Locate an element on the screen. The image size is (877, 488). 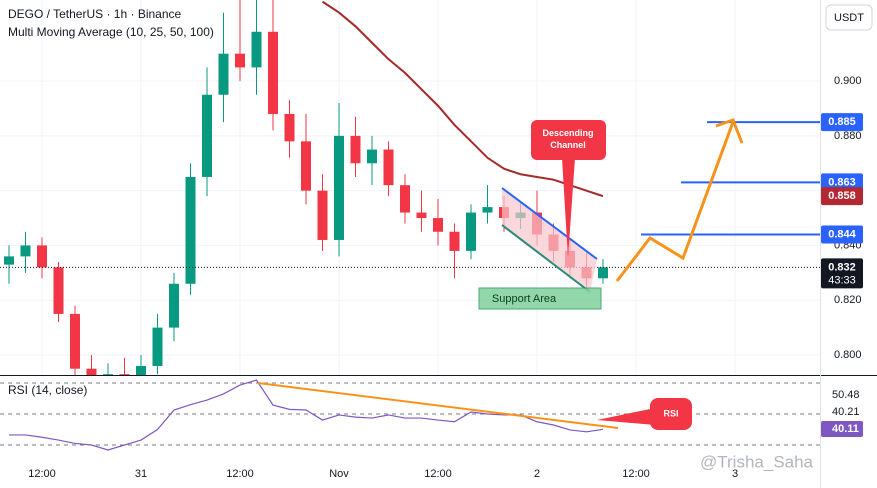
rsi-title: RSI (14, close) is located at coordinates (47, 390).